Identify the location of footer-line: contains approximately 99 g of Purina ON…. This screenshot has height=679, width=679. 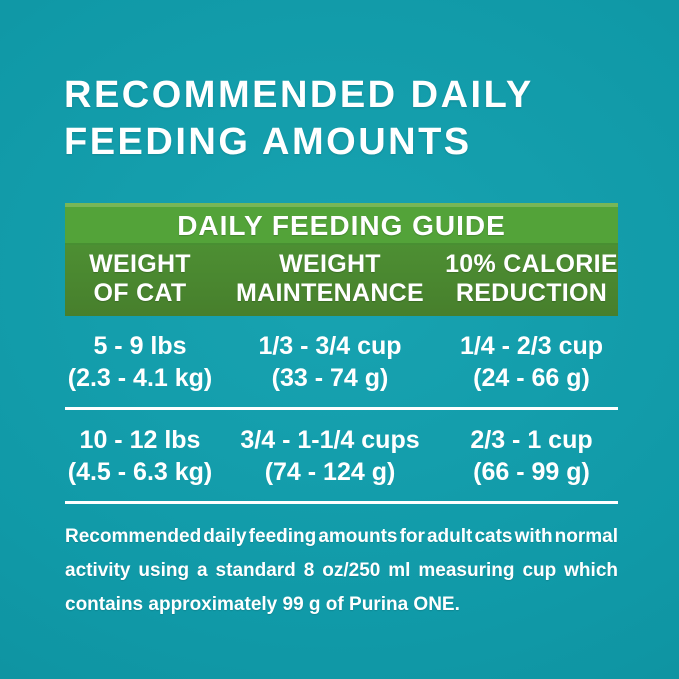
(262, 604).